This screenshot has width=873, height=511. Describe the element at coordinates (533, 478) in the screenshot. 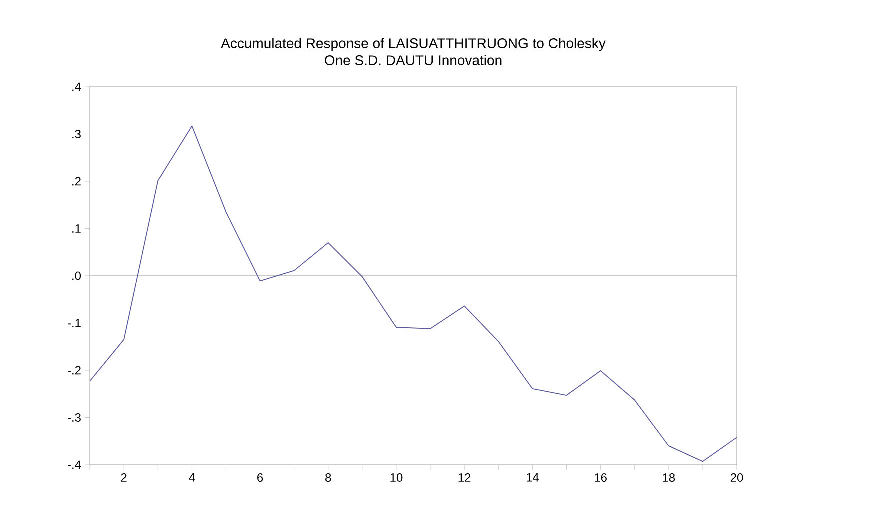

I see `x-tick-label: 14` at that location.